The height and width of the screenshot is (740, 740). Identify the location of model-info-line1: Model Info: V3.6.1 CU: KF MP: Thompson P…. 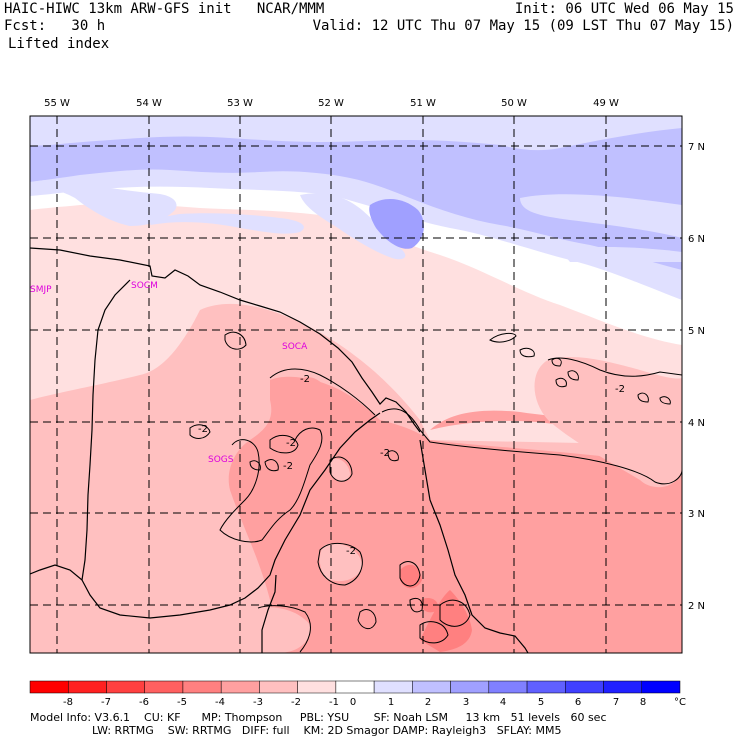
(318, 717).